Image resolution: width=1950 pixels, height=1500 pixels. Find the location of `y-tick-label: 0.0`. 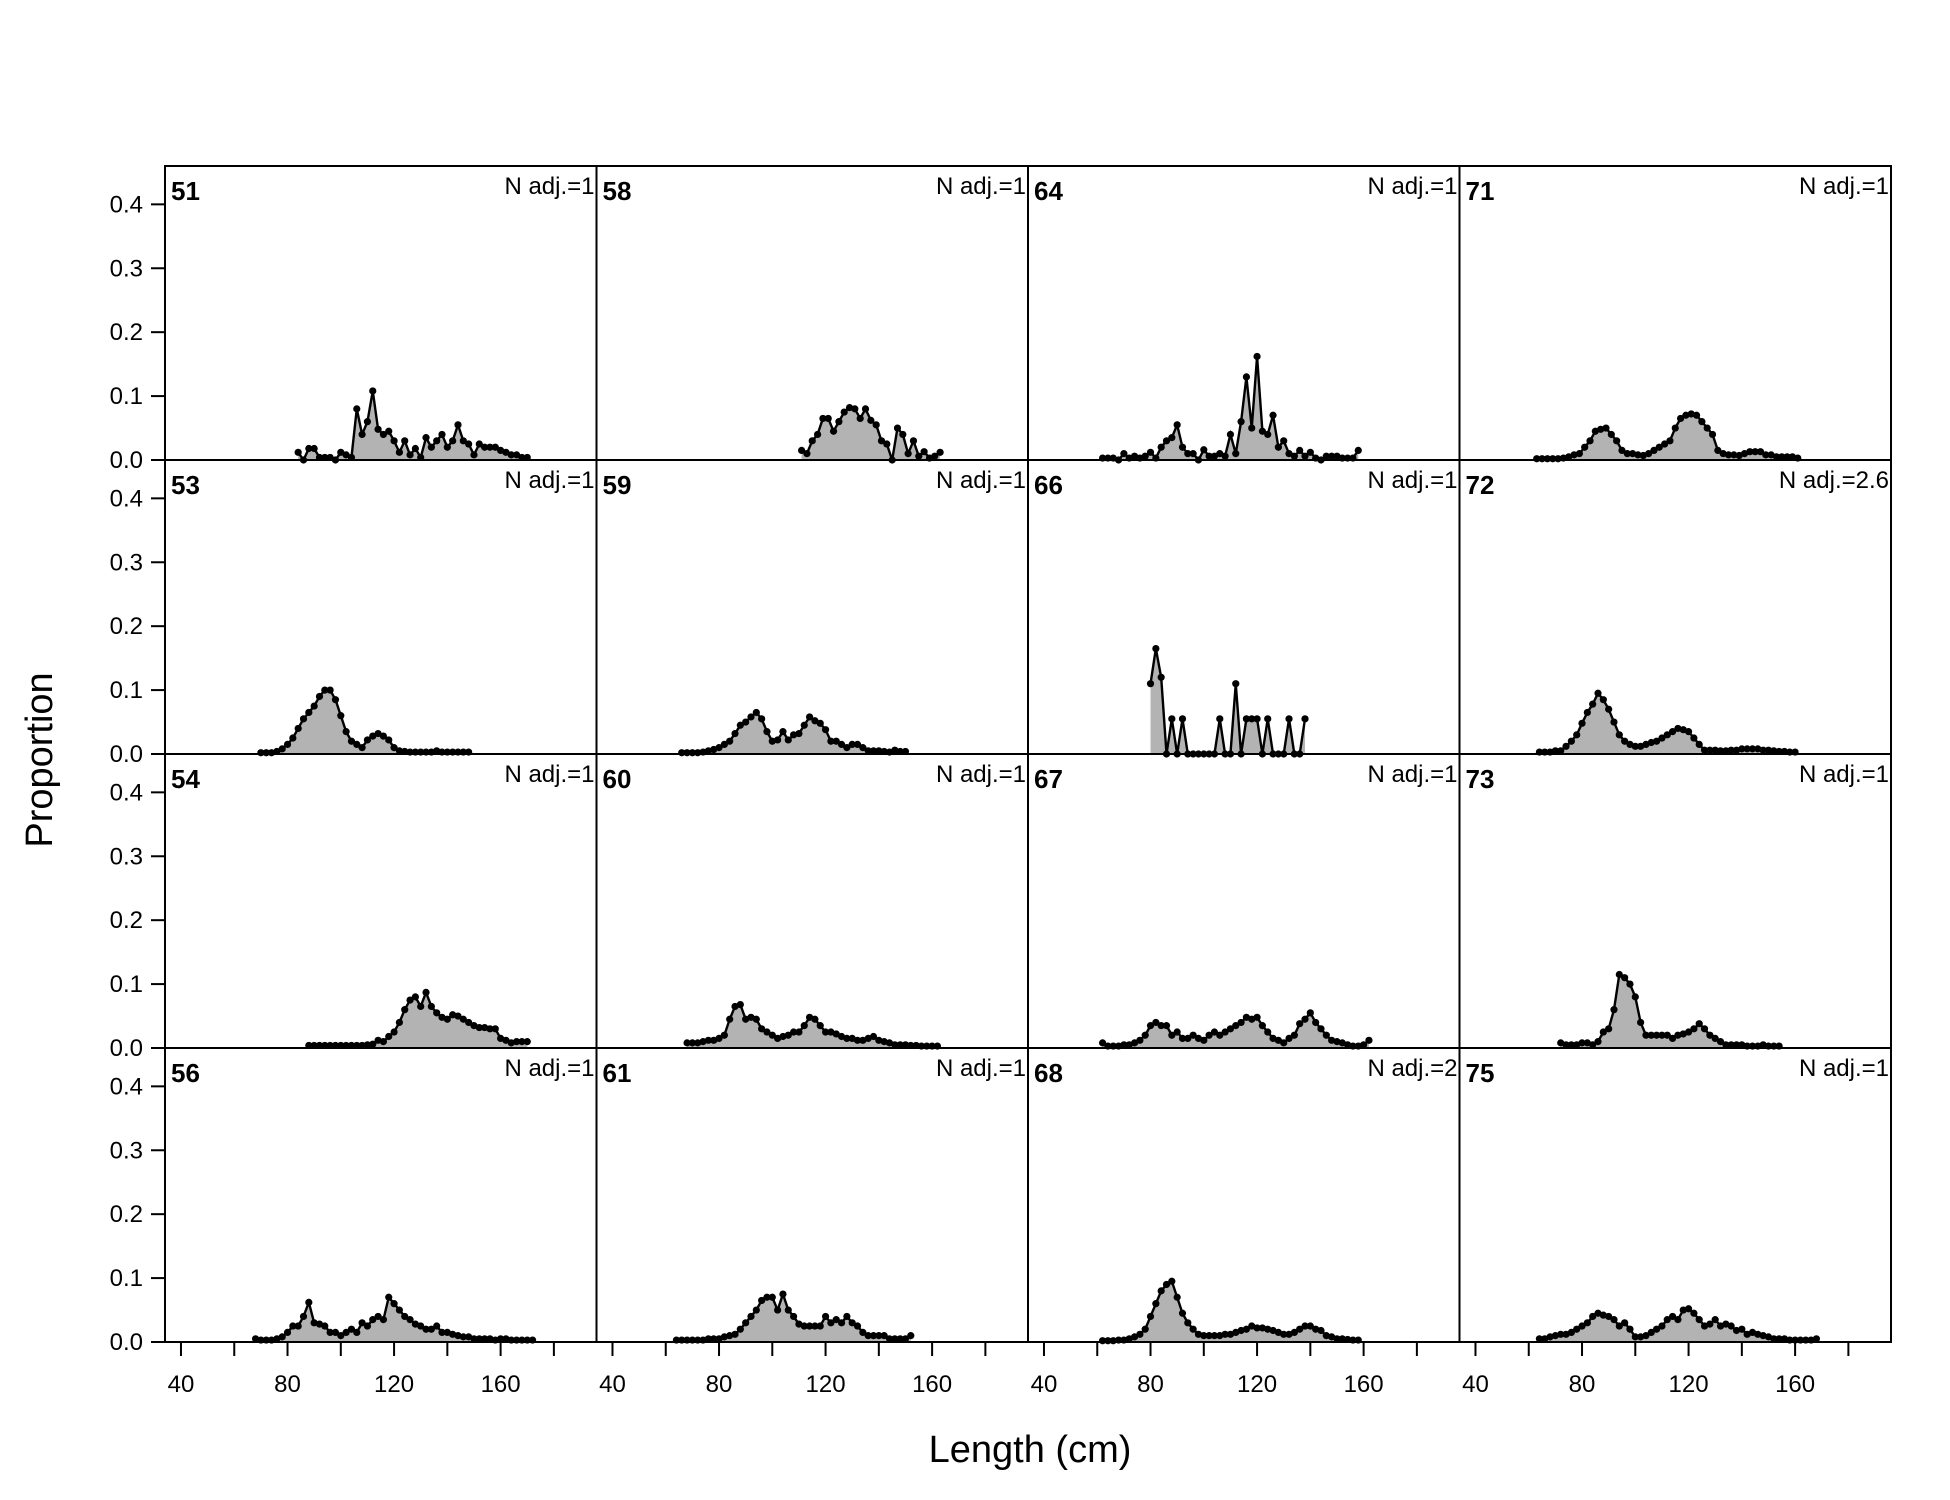

y-tick-label: 0.0 is located at coordinates (126, 1342).